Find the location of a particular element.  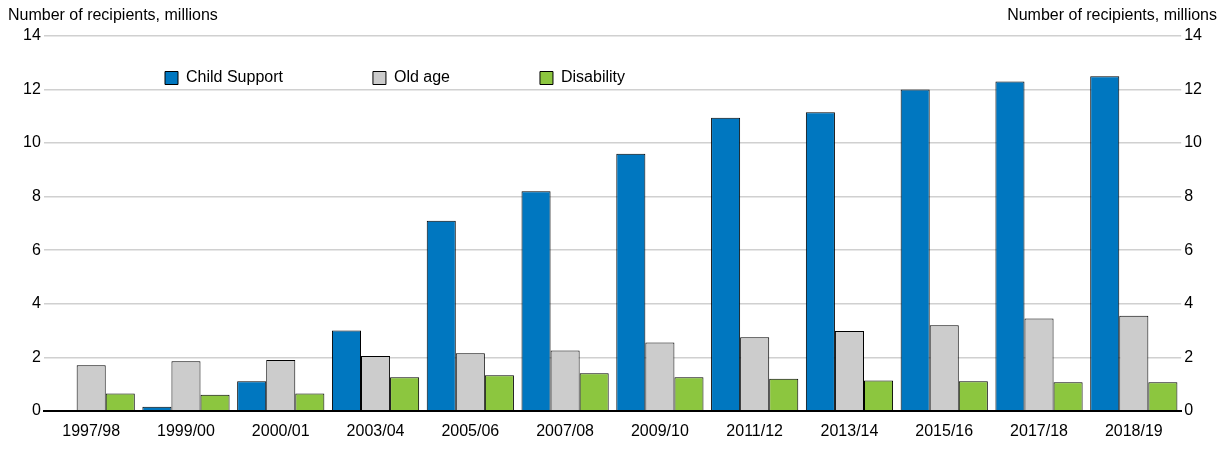

y2-tick-label: 0 is located at coordinates (1189, 410).